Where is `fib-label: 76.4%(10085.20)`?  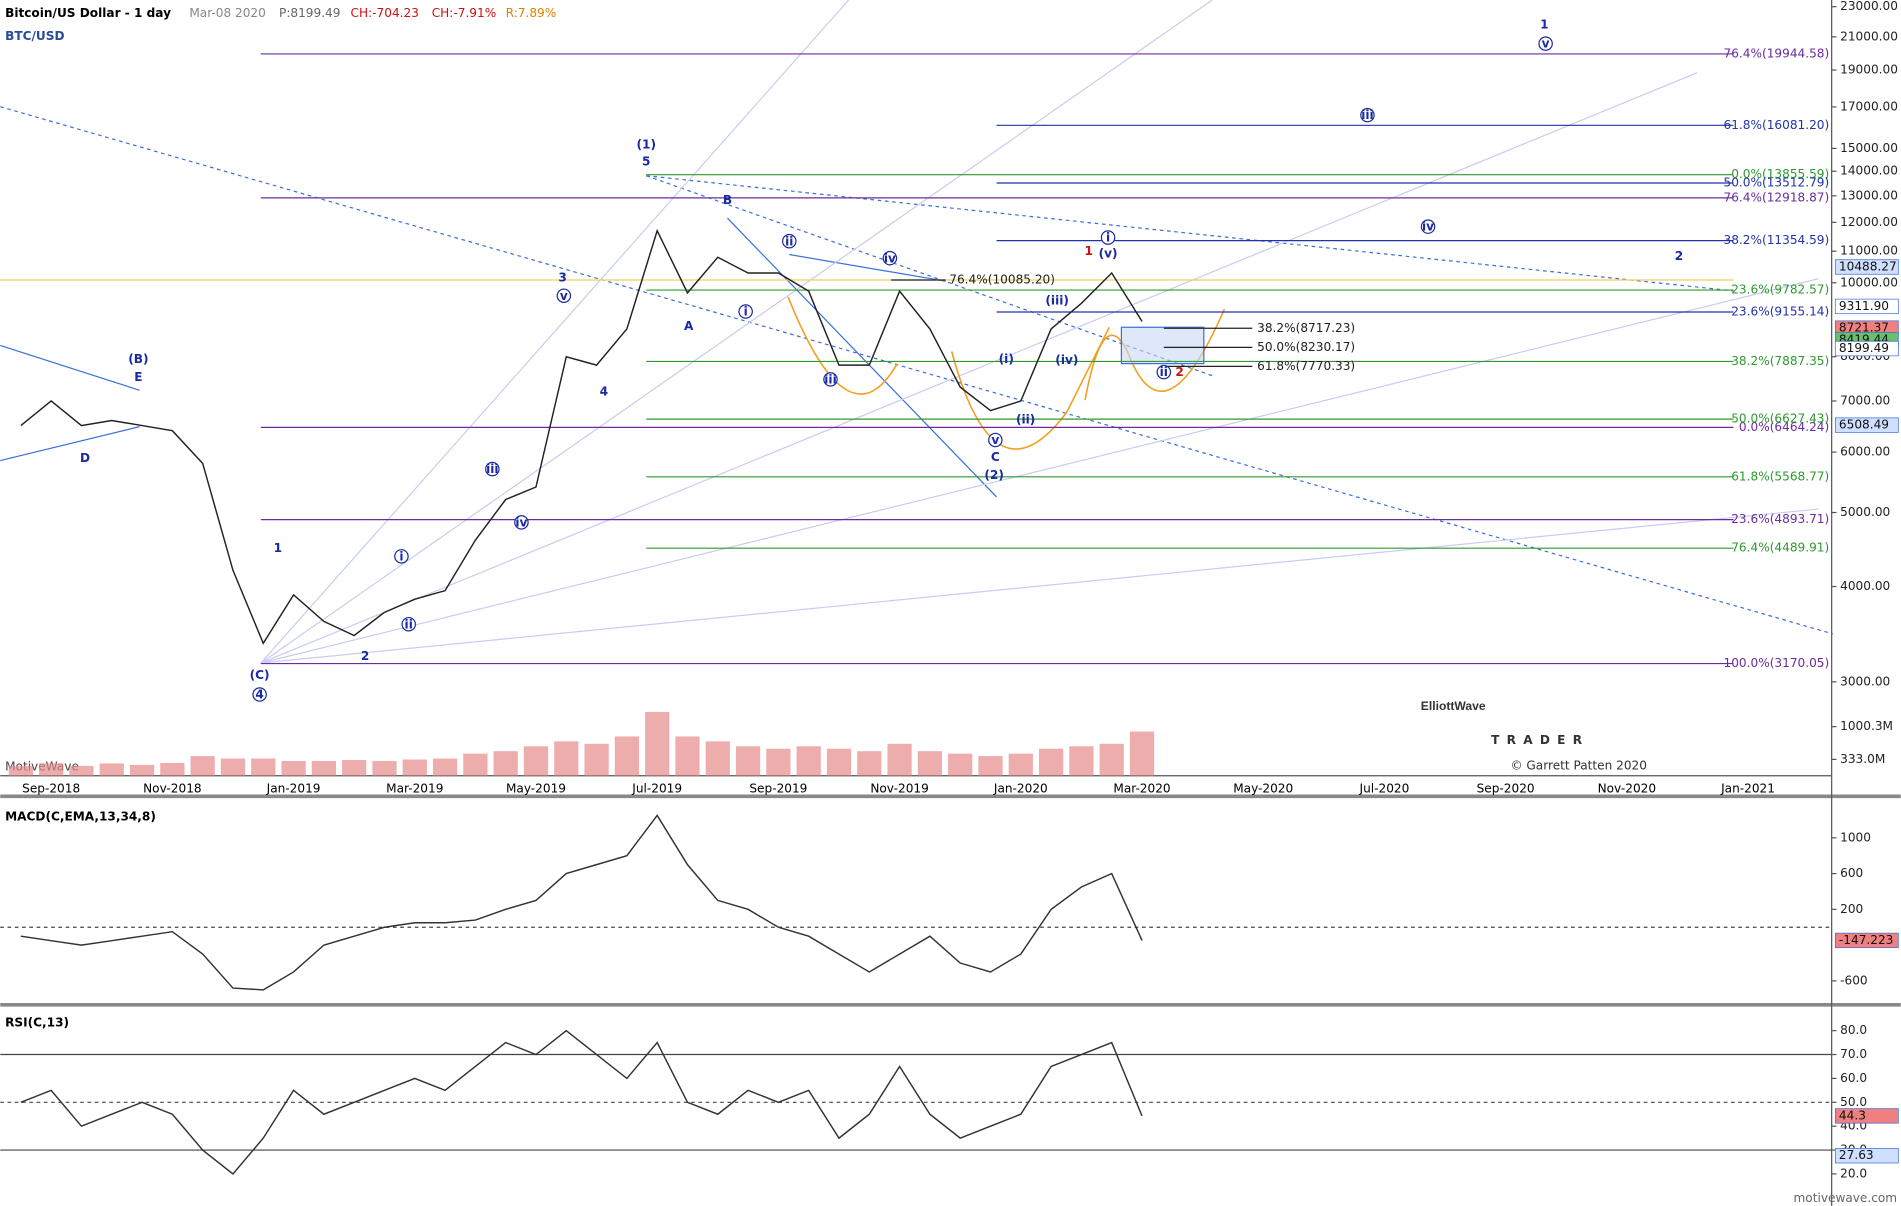
fib-label: 76.4%(10085.20) is located at coordinates (1002, 279).